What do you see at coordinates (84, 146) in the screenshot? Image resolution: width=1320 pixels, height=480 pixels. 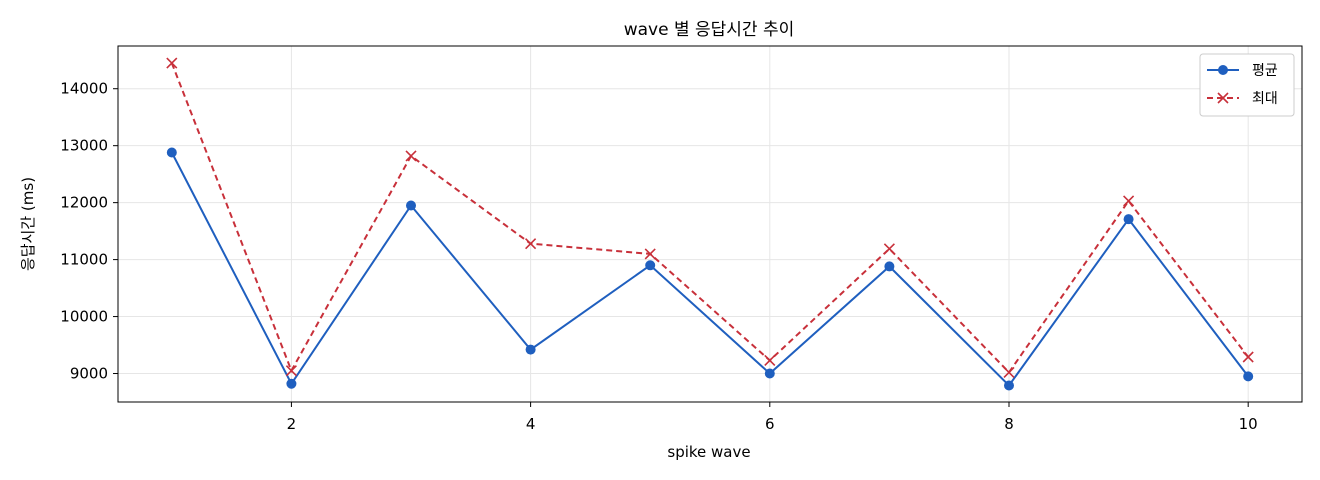 I see `y-tick-label: 13000` at bounding box center [84, 146].